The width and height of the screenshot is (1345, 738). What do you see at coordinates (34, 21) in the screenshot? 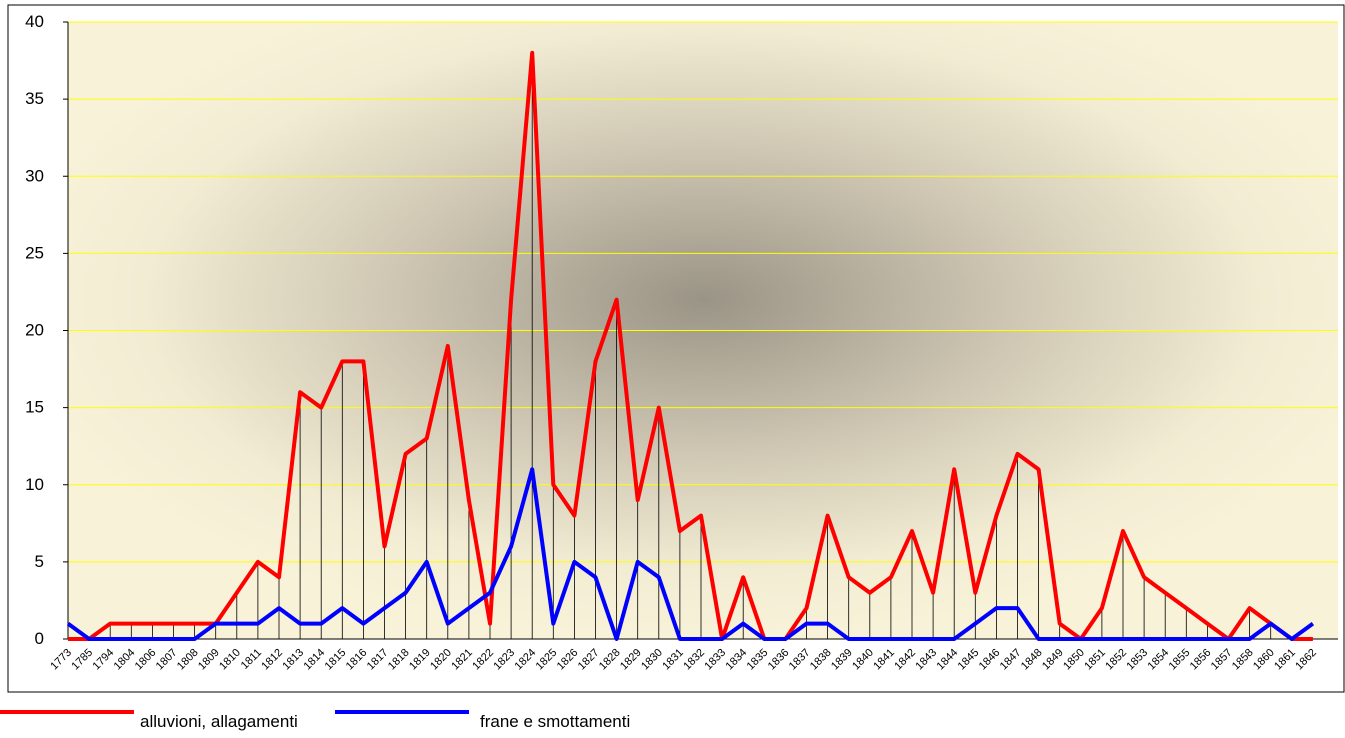
I see `y-tick-label: 40` at bounding box center [34, 21].